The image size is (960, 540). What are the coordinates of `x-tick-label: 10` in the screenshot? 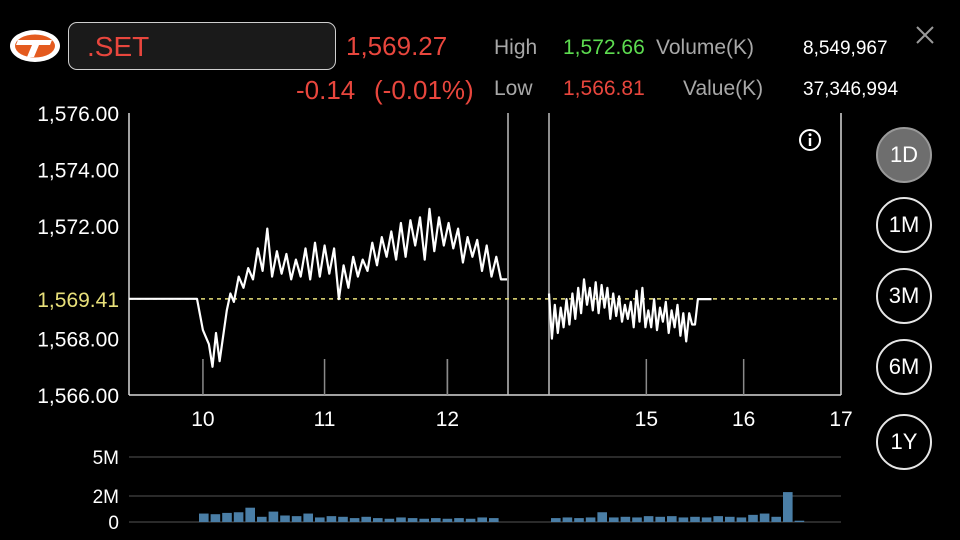 It's located at (202, 419).